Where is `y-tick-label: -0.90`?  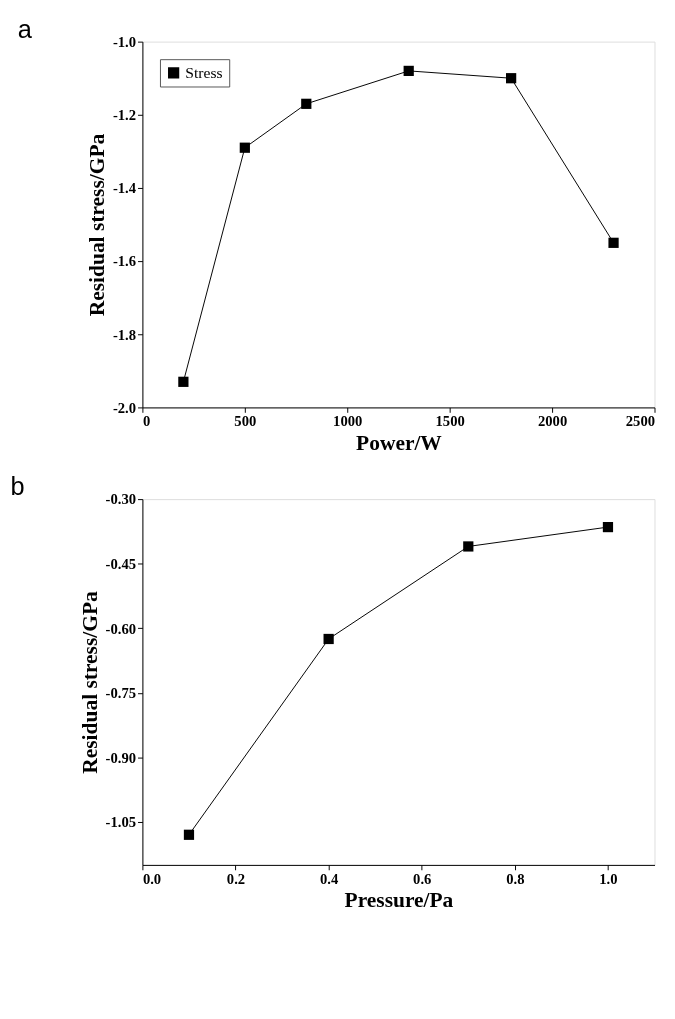
y-tick-label: -0.90 is located at coordinates (121, 757).